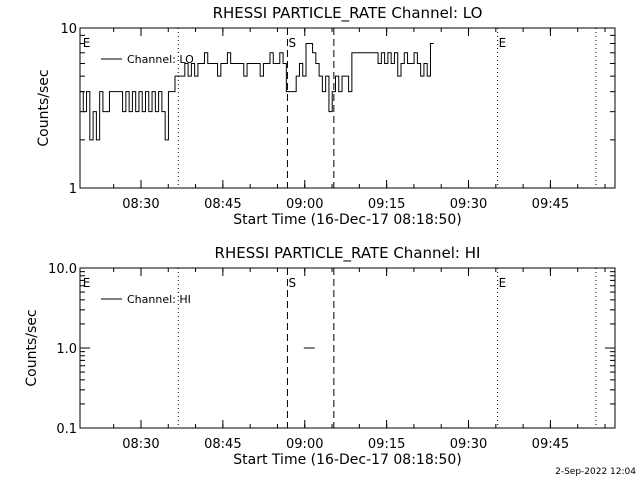  Describe the element at coordinates (159, 299) in the screenshot. I see `legend-label: Channel: HI` at that location.